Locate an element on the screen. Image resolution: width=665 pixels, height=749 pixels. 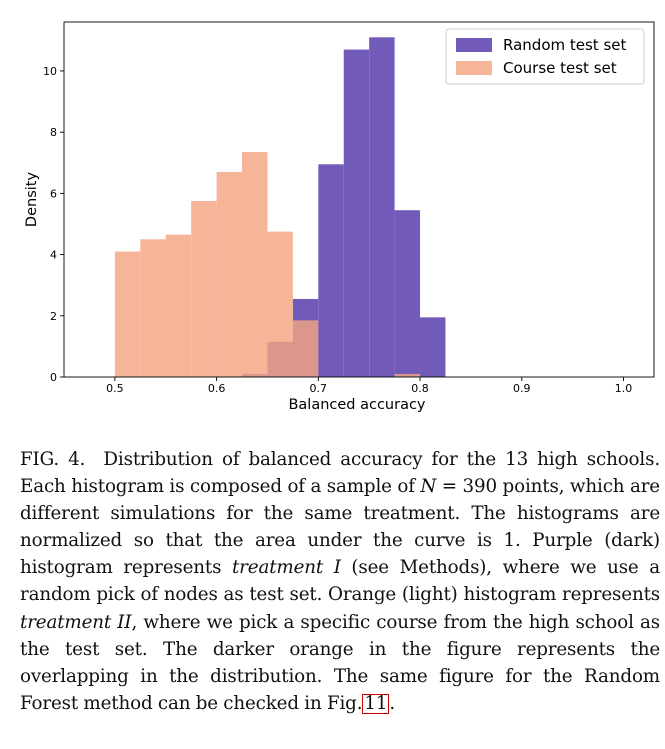
math-eq: = 390 is located at coordinates (466, 486).